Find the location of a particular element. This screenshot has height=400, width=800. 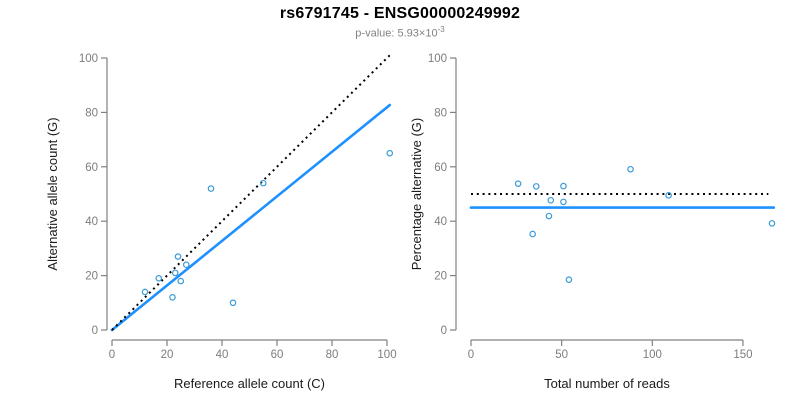

y-axis-title: Alternative allele count (G) is located at coordinates (52, 193).